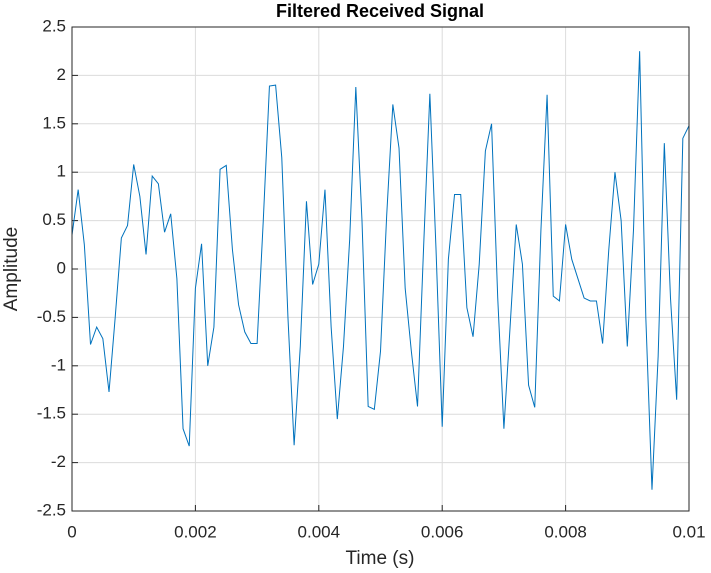 The image size is (711, 573). I want to click on x-tick-label: 0.002, so click(195, 531).